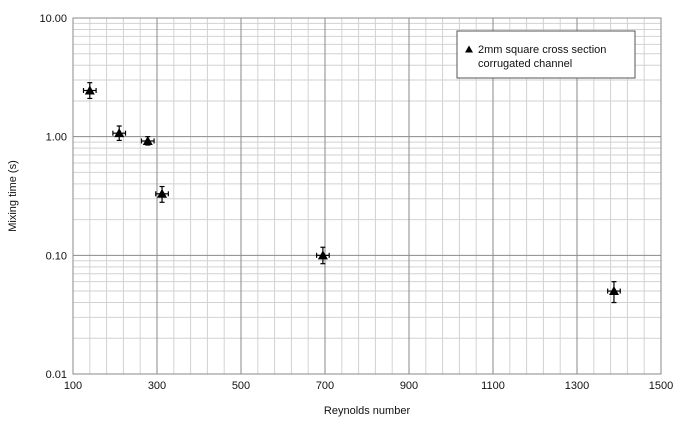 The image size is (679, 428). I want to click on y-axis-ticks: 0.01 0.10 1.00 10.00, so click(53, 197).